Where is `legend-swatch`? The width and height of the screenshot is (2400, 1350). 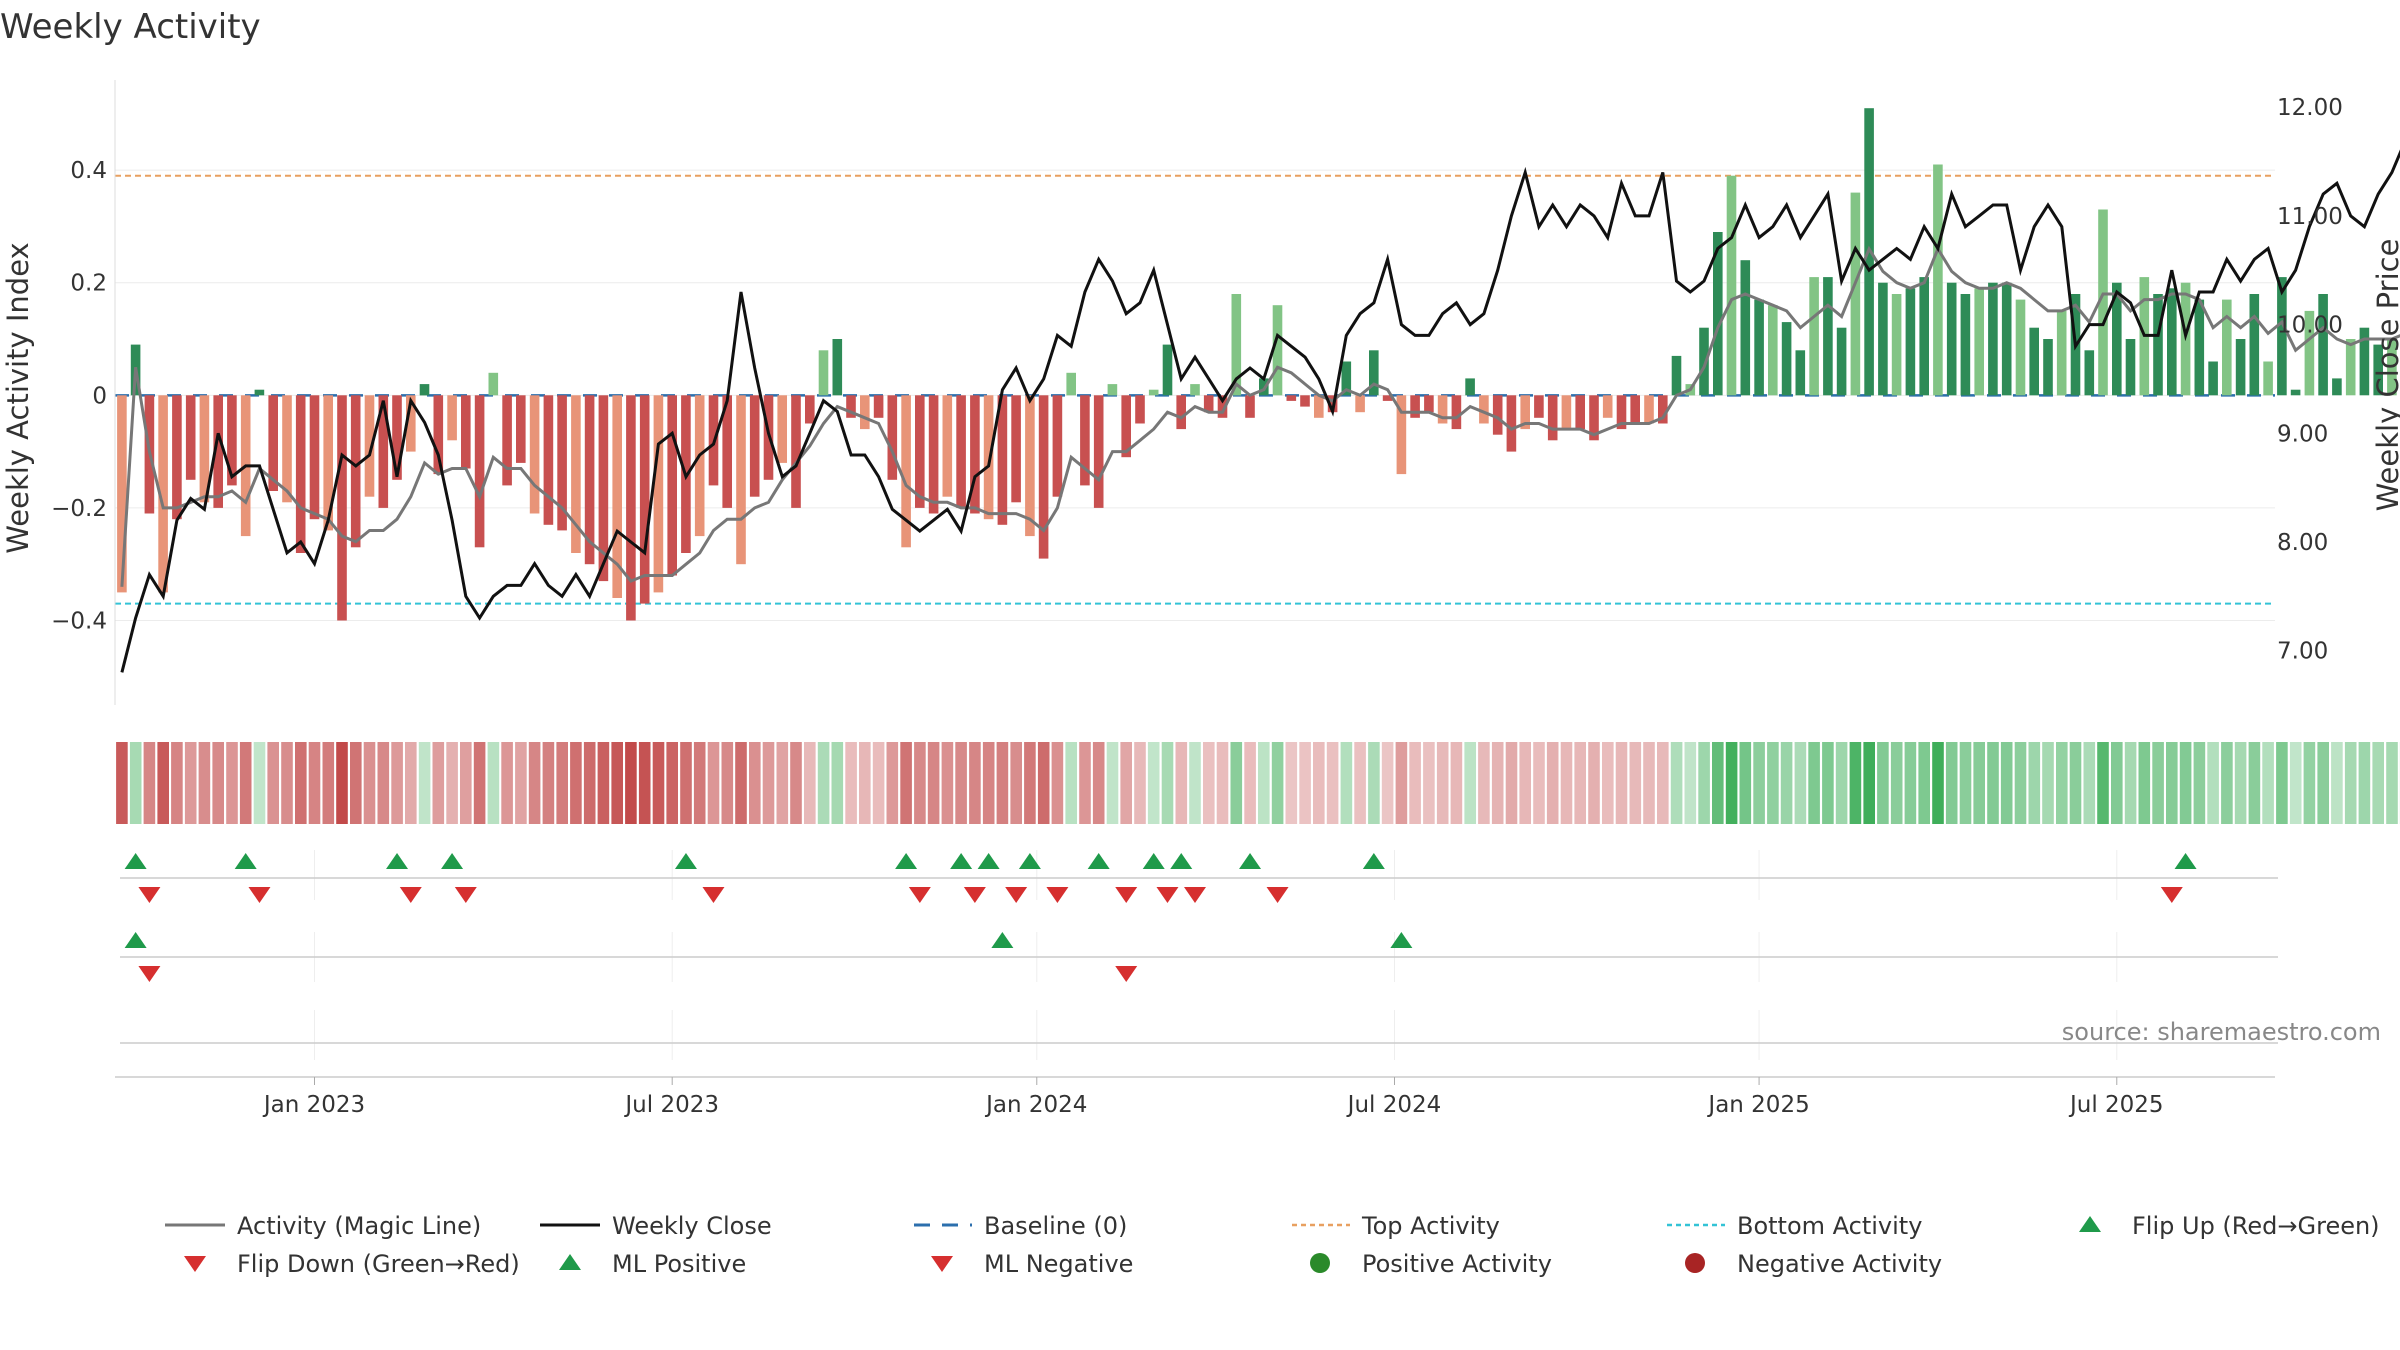 legend-swatch is located at coordinates (195, 1264).